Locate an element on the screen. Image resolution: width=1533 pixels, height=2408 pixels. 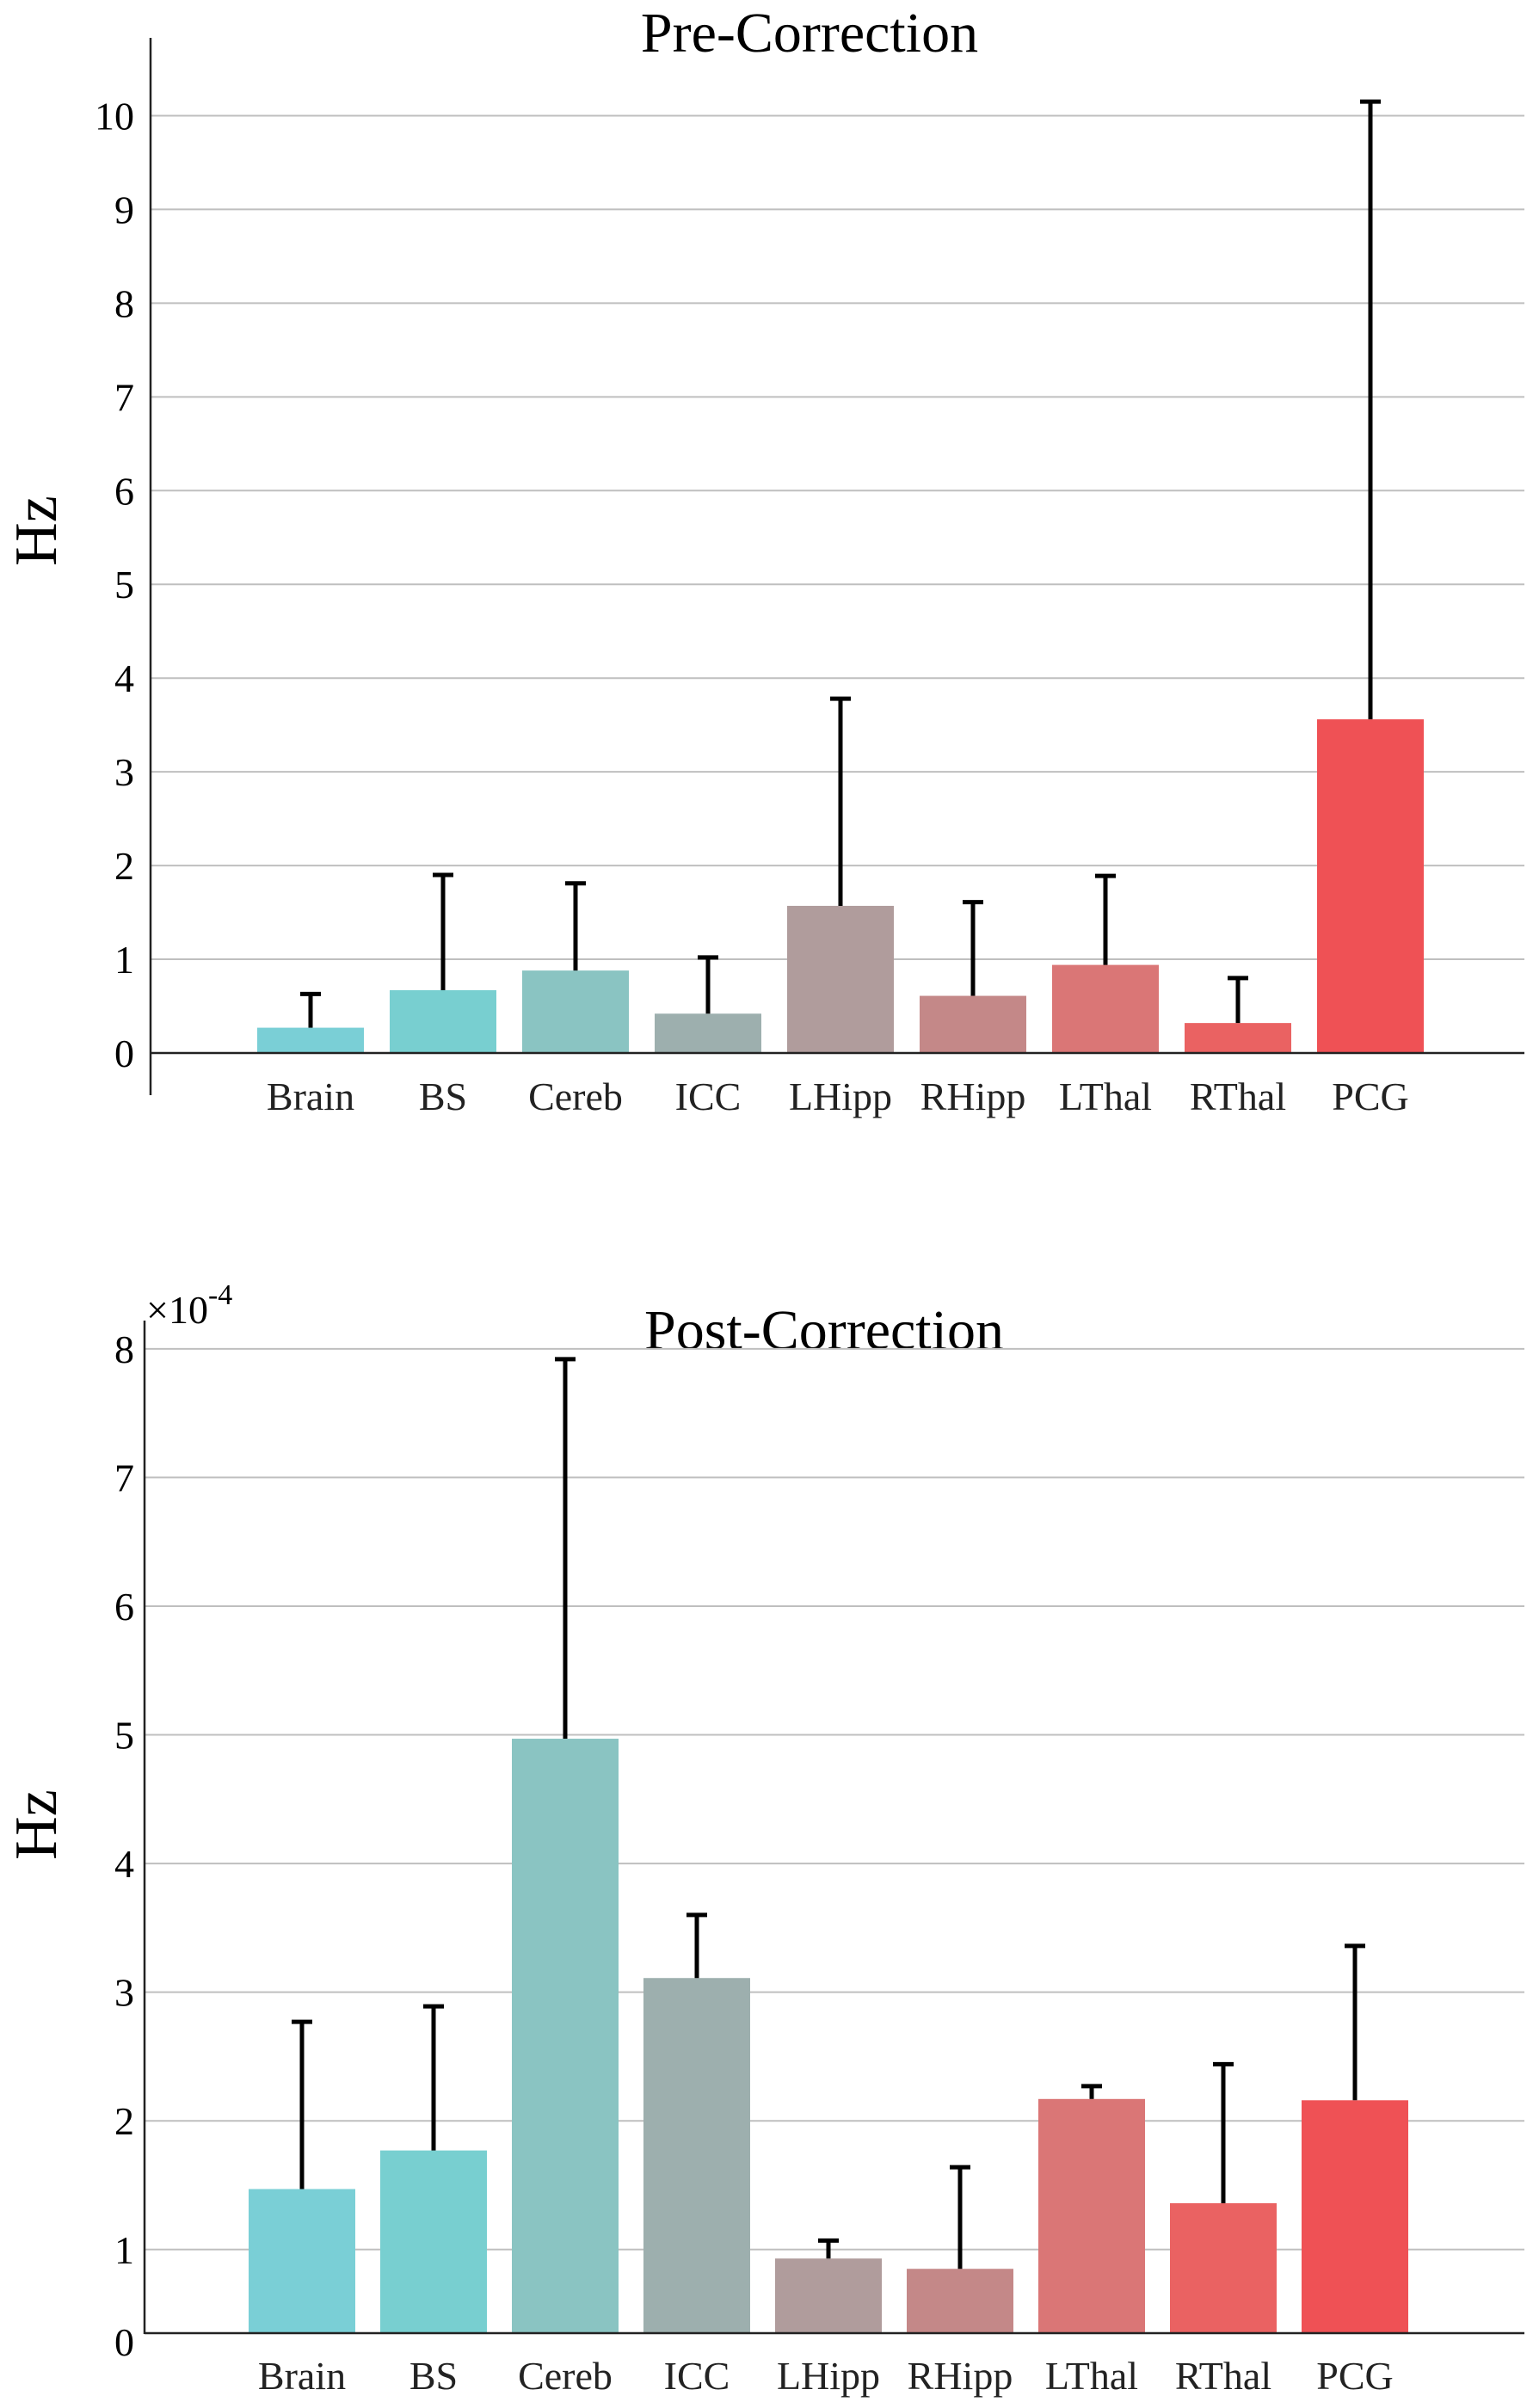
y-tick-labels: 0 1 2 3 4 5 6 7 8 is located at coordinates (124, 1845).